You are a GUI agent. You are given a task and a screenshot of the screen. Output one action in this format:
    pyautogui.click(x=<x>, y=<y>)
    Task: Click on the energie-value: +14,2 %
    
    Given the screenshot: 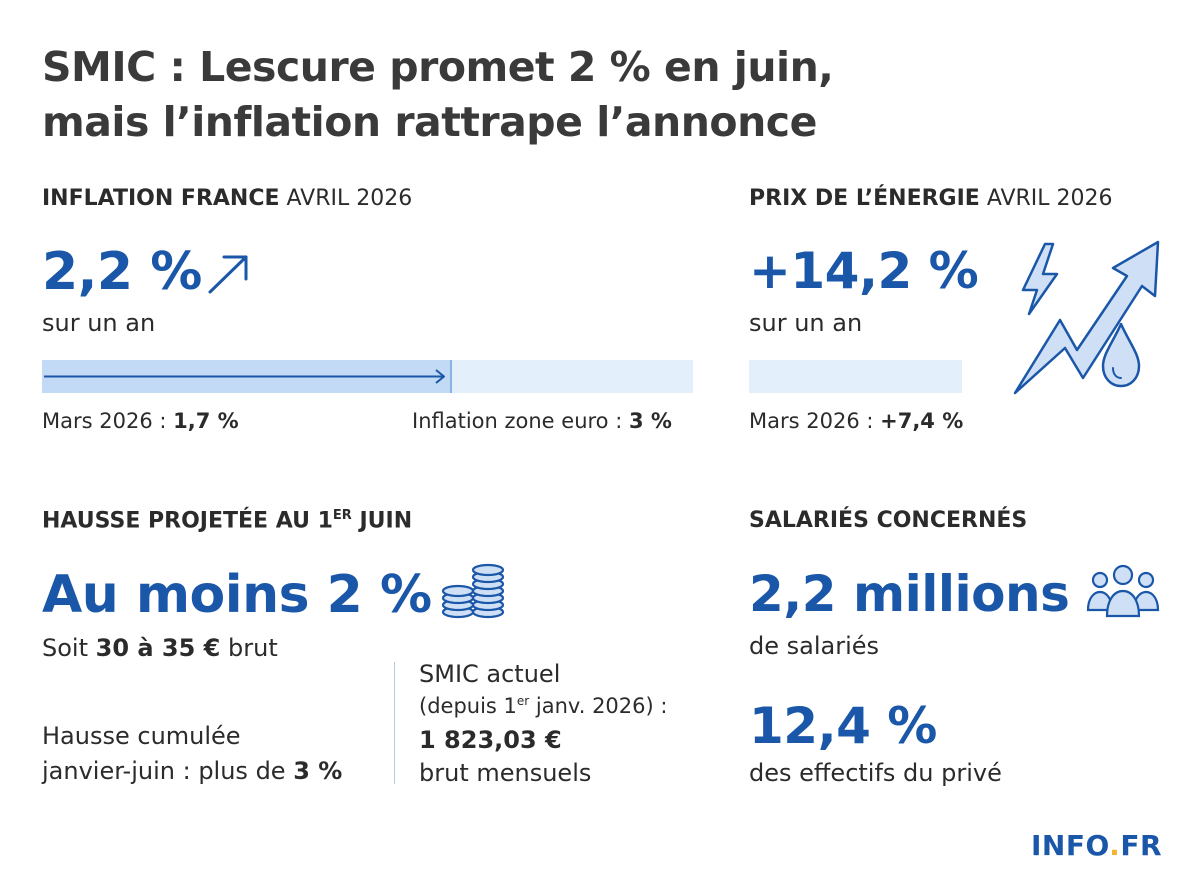 What is the action you would take?
    pyautogui.click(x=864, y=271)
    